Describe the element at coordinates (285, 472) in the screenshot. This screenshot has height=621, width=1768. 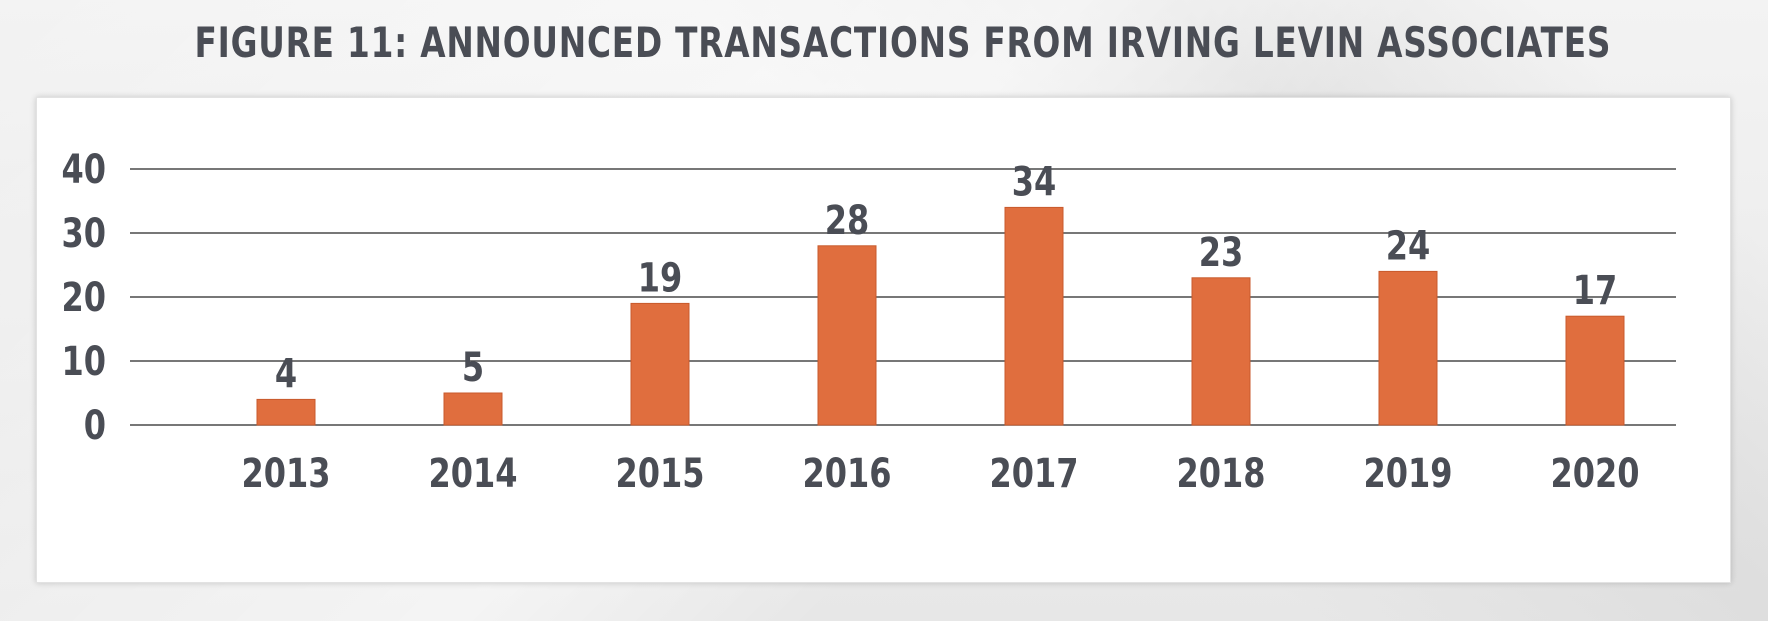
I see `x-tick-label-2013: 2013` at that location.